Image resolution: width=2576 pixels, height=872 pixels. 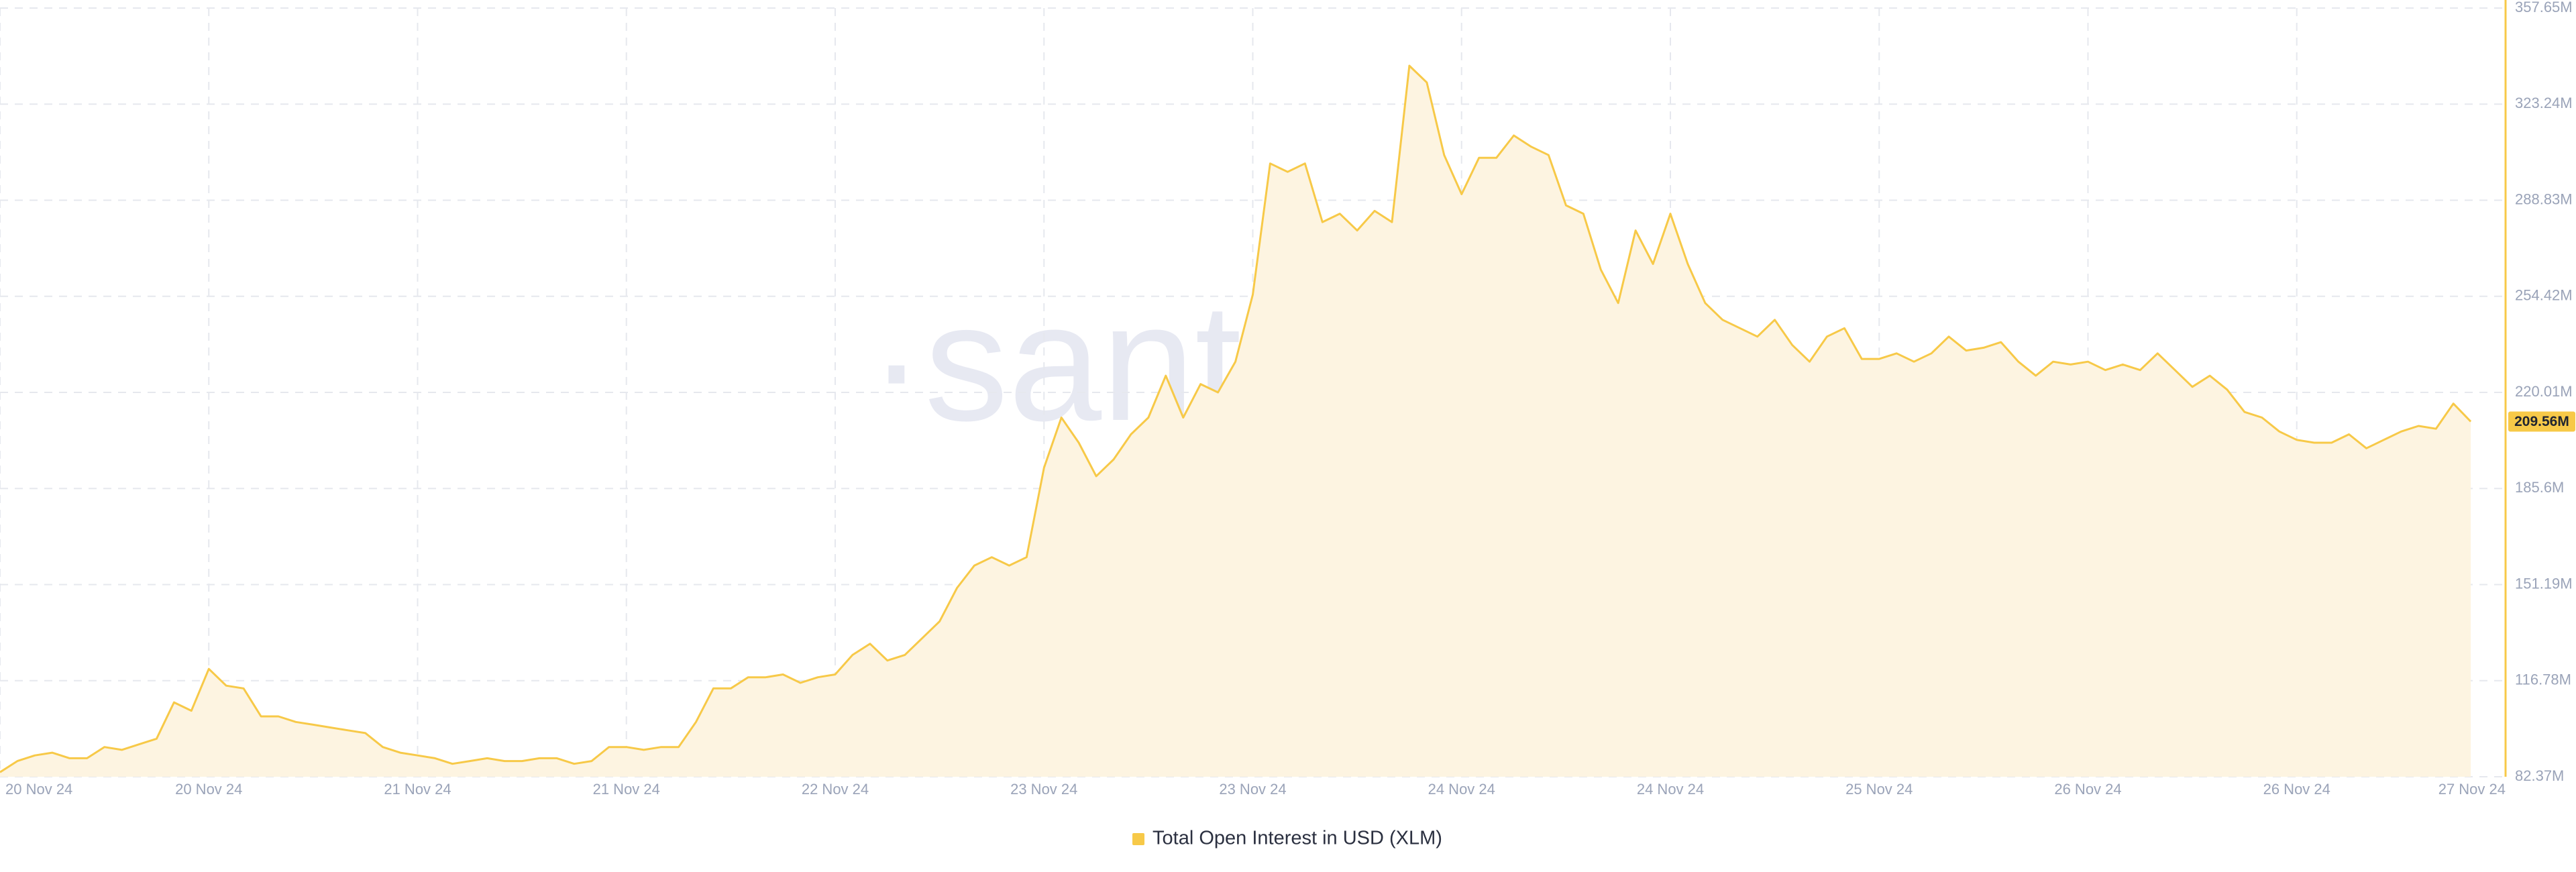 I want to click on y-tick-label: 116.78M, so click(x=2543, y=679).